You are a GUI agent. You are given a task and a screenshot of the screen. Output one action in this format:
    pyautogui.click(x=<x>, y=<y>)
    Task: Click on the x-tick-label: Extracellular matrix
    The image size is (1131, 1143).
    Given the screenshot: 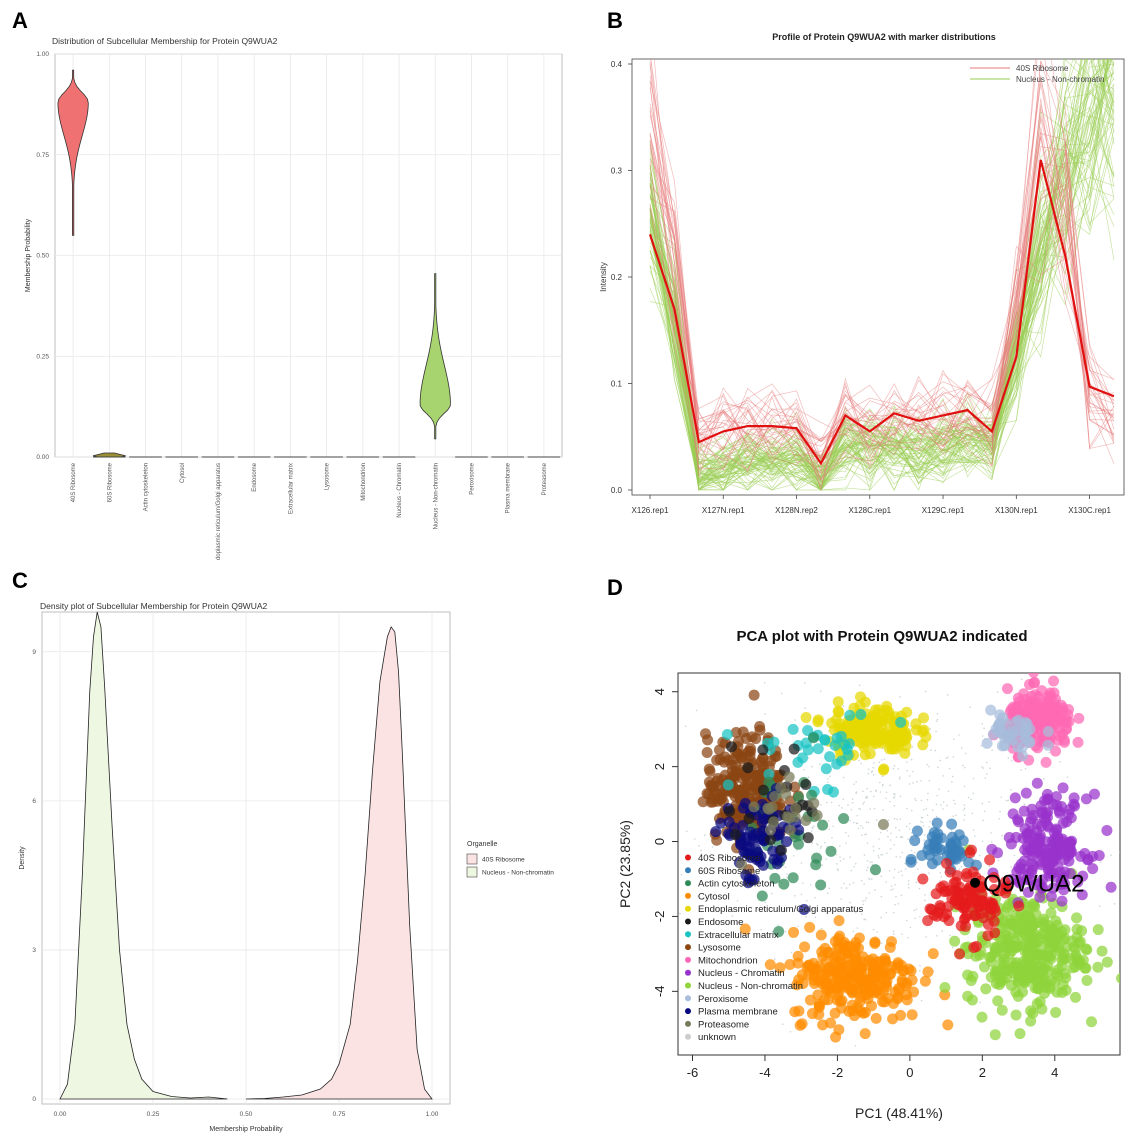 What is the action you would take?
    pyautogui.click(x=291, y=488)
    